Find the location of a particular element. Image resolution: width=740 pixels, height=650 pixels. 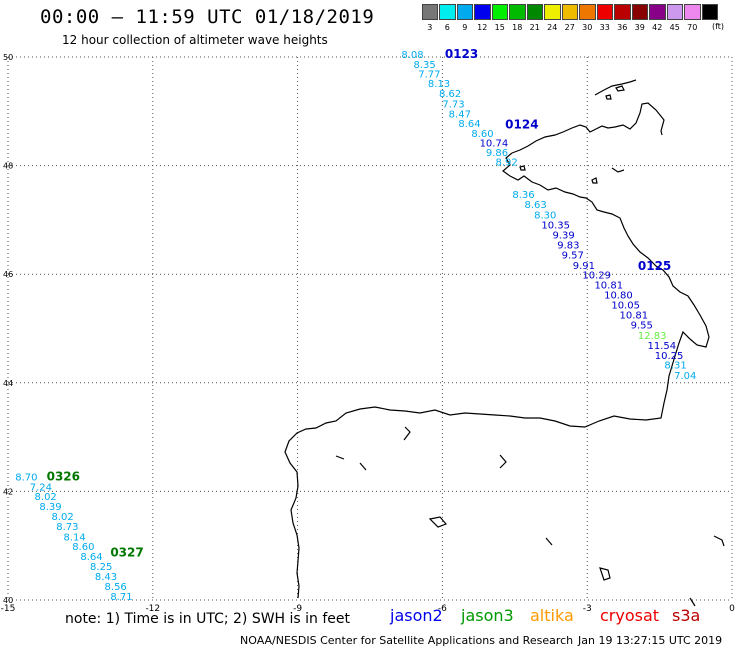

legend-item: 18 is located at coordinates (518, 18).